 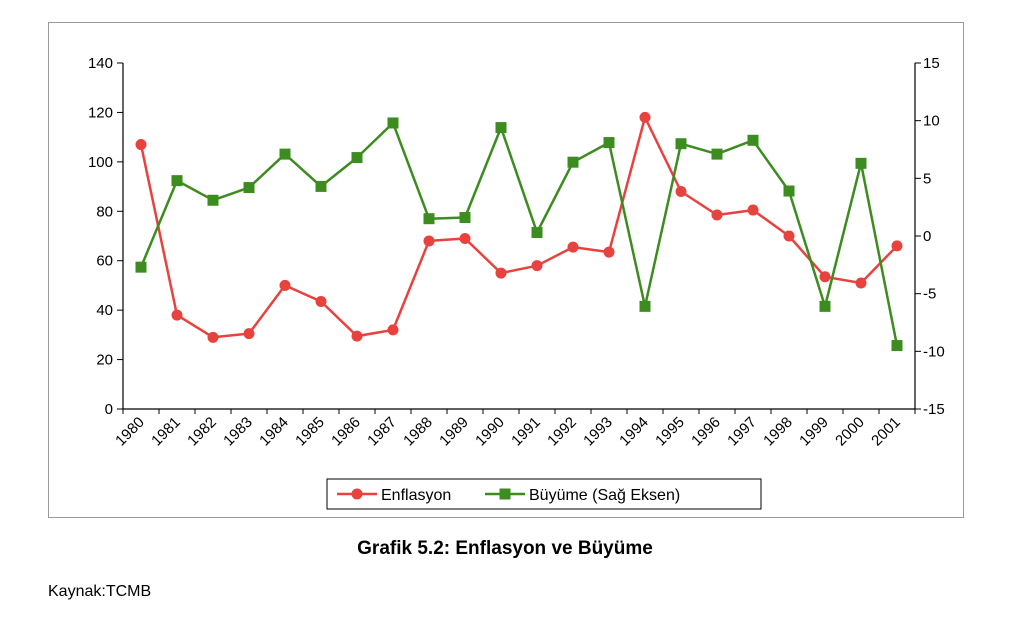 I want to click on x-tick-label: 1983, so click(x=238, y=432).